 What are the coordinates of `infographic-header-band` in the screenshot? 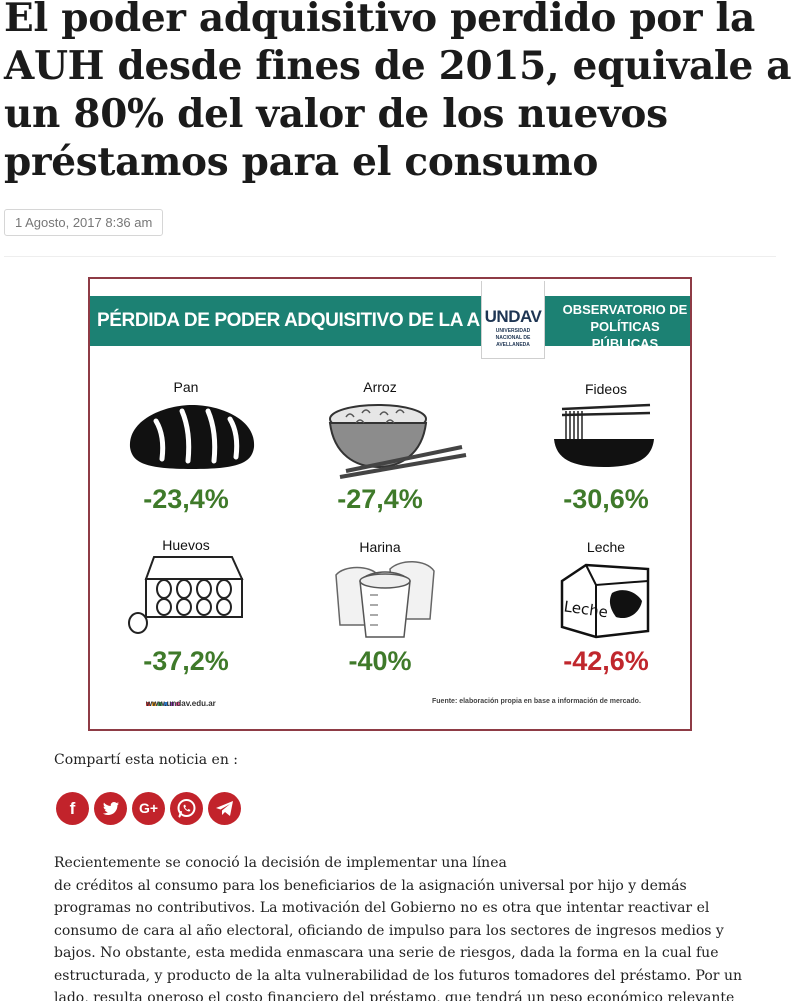 It's located at (390, 321).